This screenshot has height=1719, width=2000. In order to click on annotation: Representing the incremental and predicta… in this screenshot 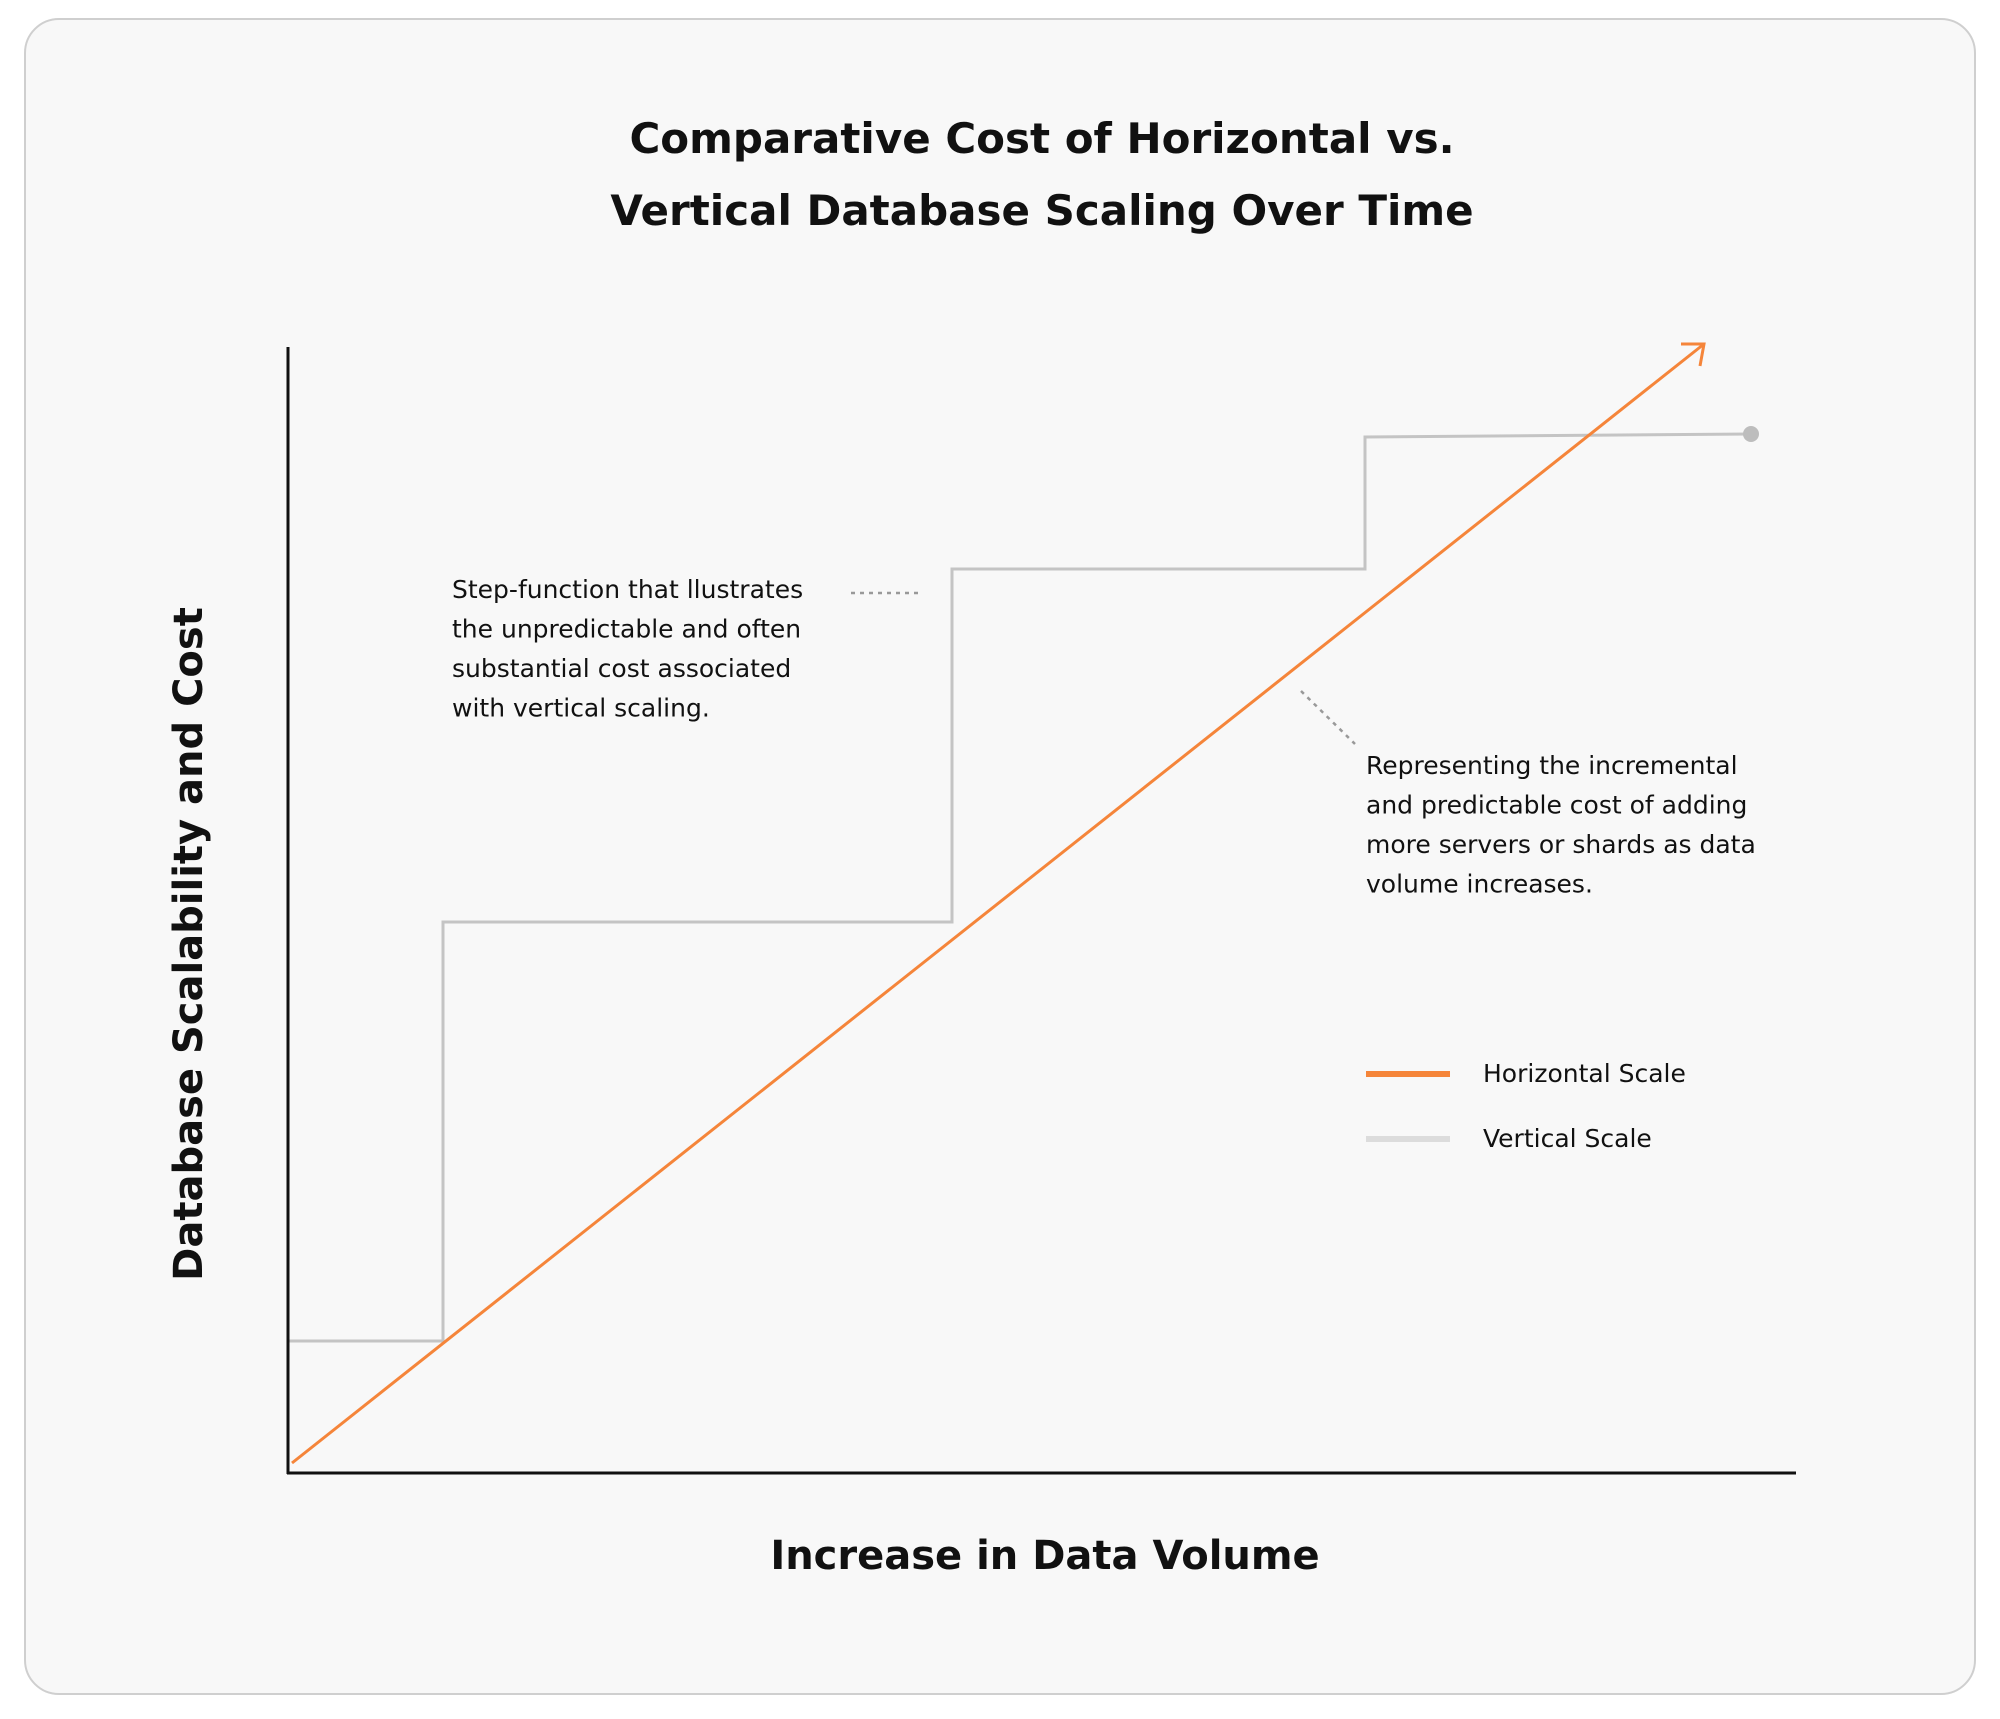, I will do `click(1561, 825)`.